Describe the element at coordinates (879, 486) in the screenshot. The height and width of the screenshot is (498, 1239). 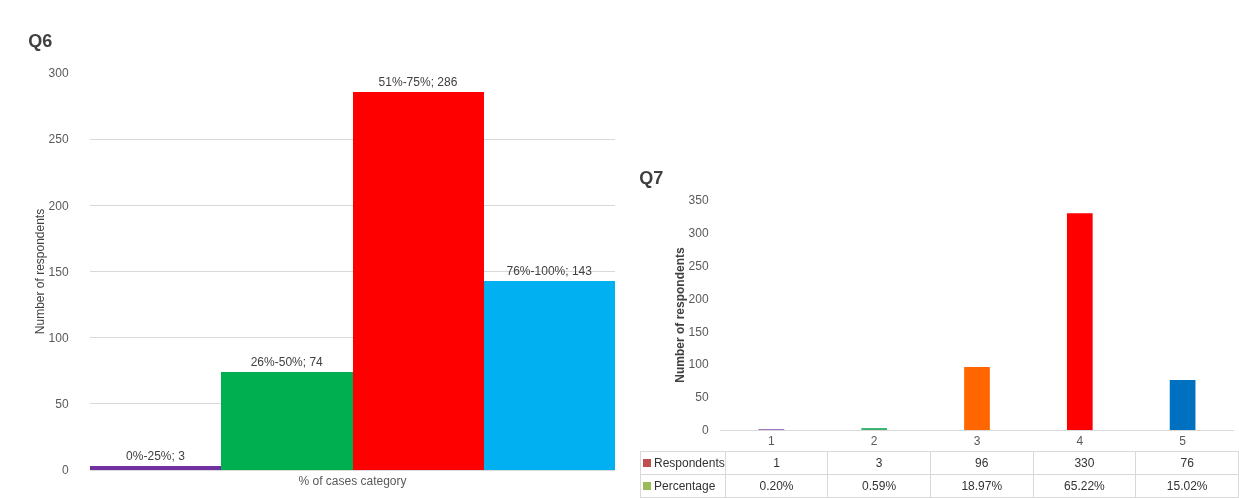
I see `text: 0.59%` at that location.